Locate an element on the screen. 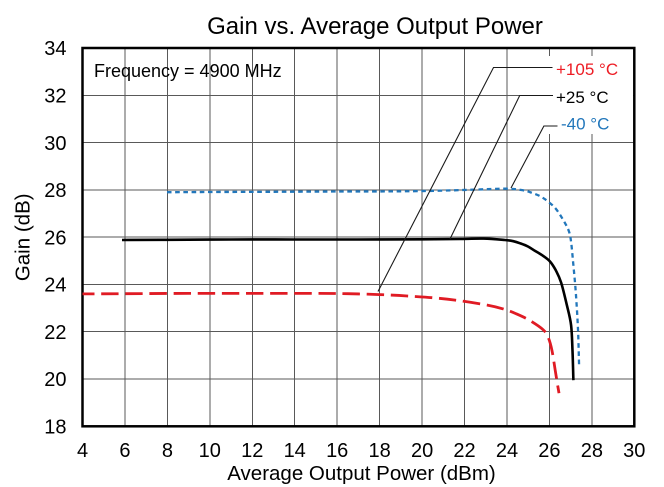 The width and height of the screenshot is (664, 487). svg-text: Average Output Power (dBm) is located at coordinates (361, 473).